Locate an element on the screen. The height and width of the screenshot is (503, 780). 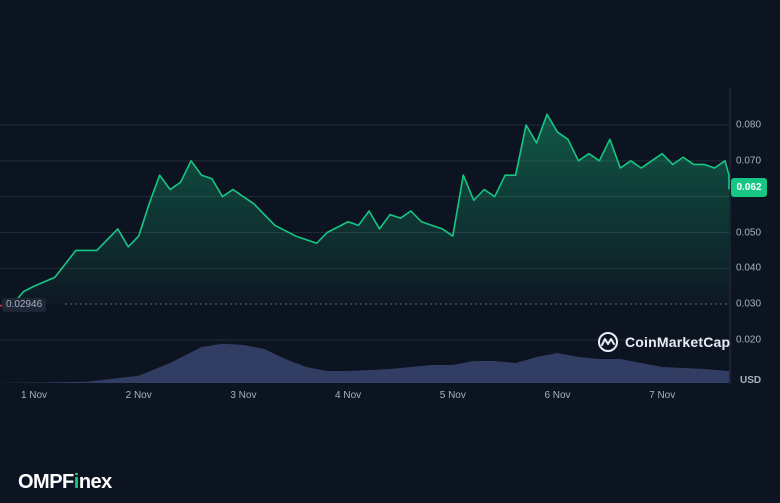
coinmarketcap-watermark: CoinMarketCap is located at coordinates (663, 342).